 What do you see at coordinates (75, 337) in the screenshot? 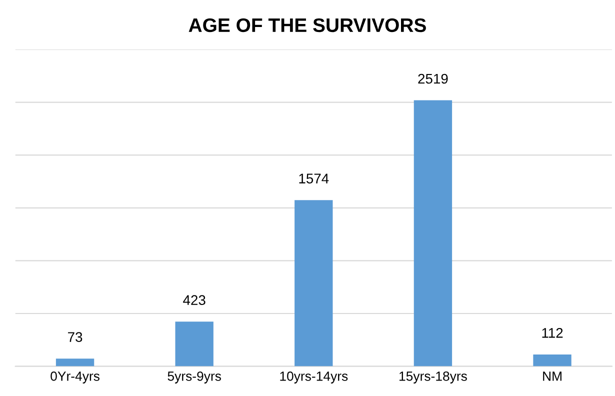
I see `data-label: 73` at bounding box center [75, 337].